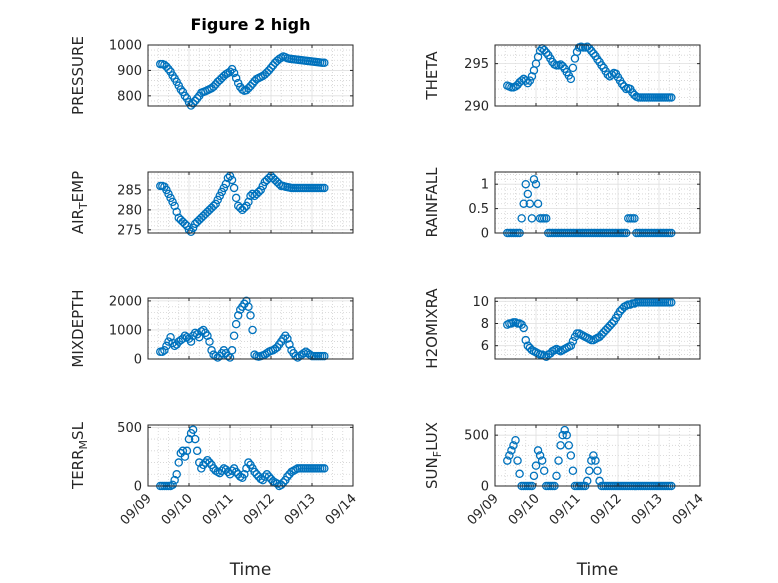  I want to click on subplot-1: 800 900 1000 PRESSURE Figure 2 high, so click(211, 65).